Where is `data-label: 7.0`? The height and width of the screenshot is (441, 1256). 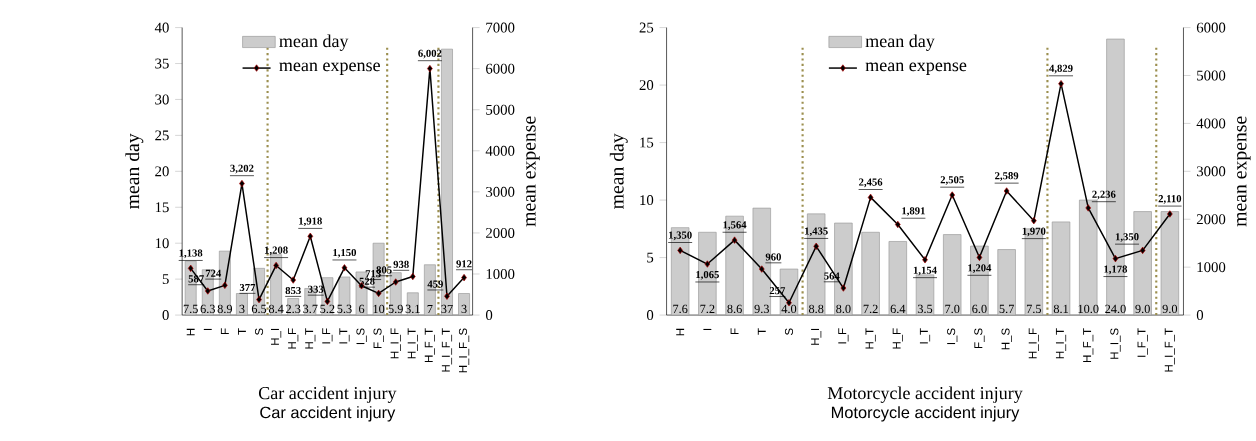
data-label: 7.0 is located at coordinates (952, 309).